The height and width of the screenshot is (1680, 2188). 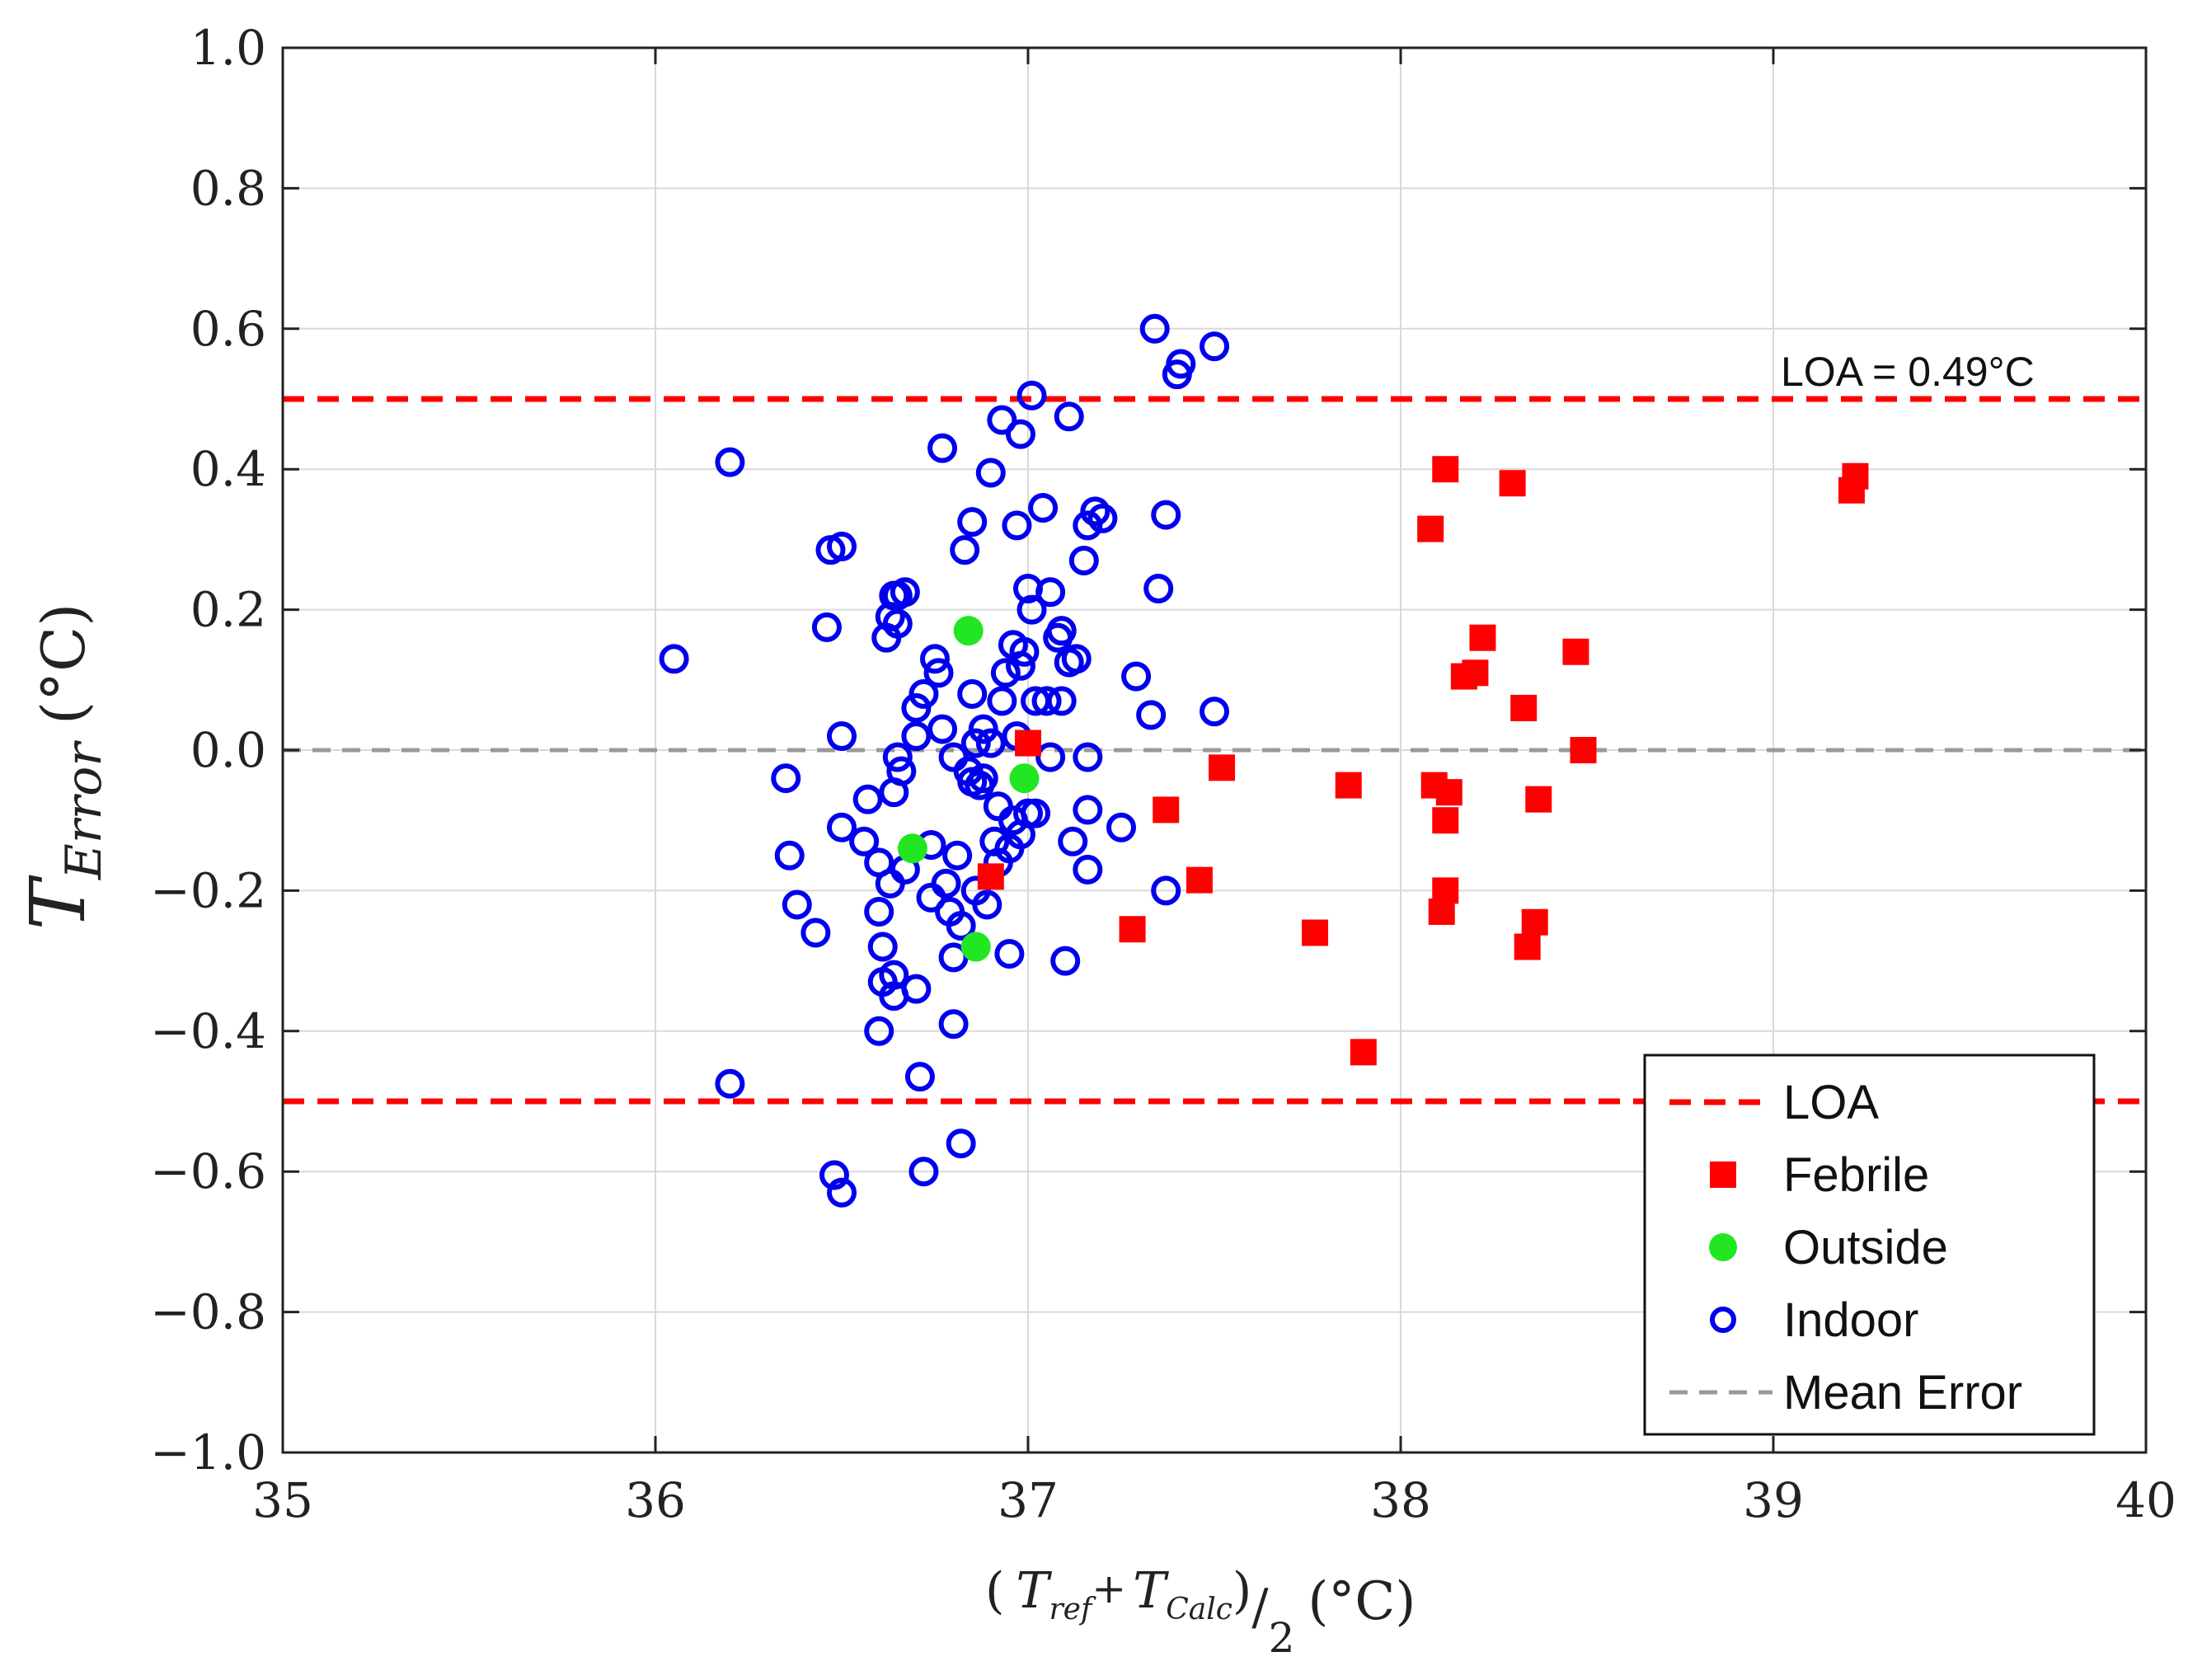 I want to click on y-tick-label: 1.0, so click(x=228, y=48).